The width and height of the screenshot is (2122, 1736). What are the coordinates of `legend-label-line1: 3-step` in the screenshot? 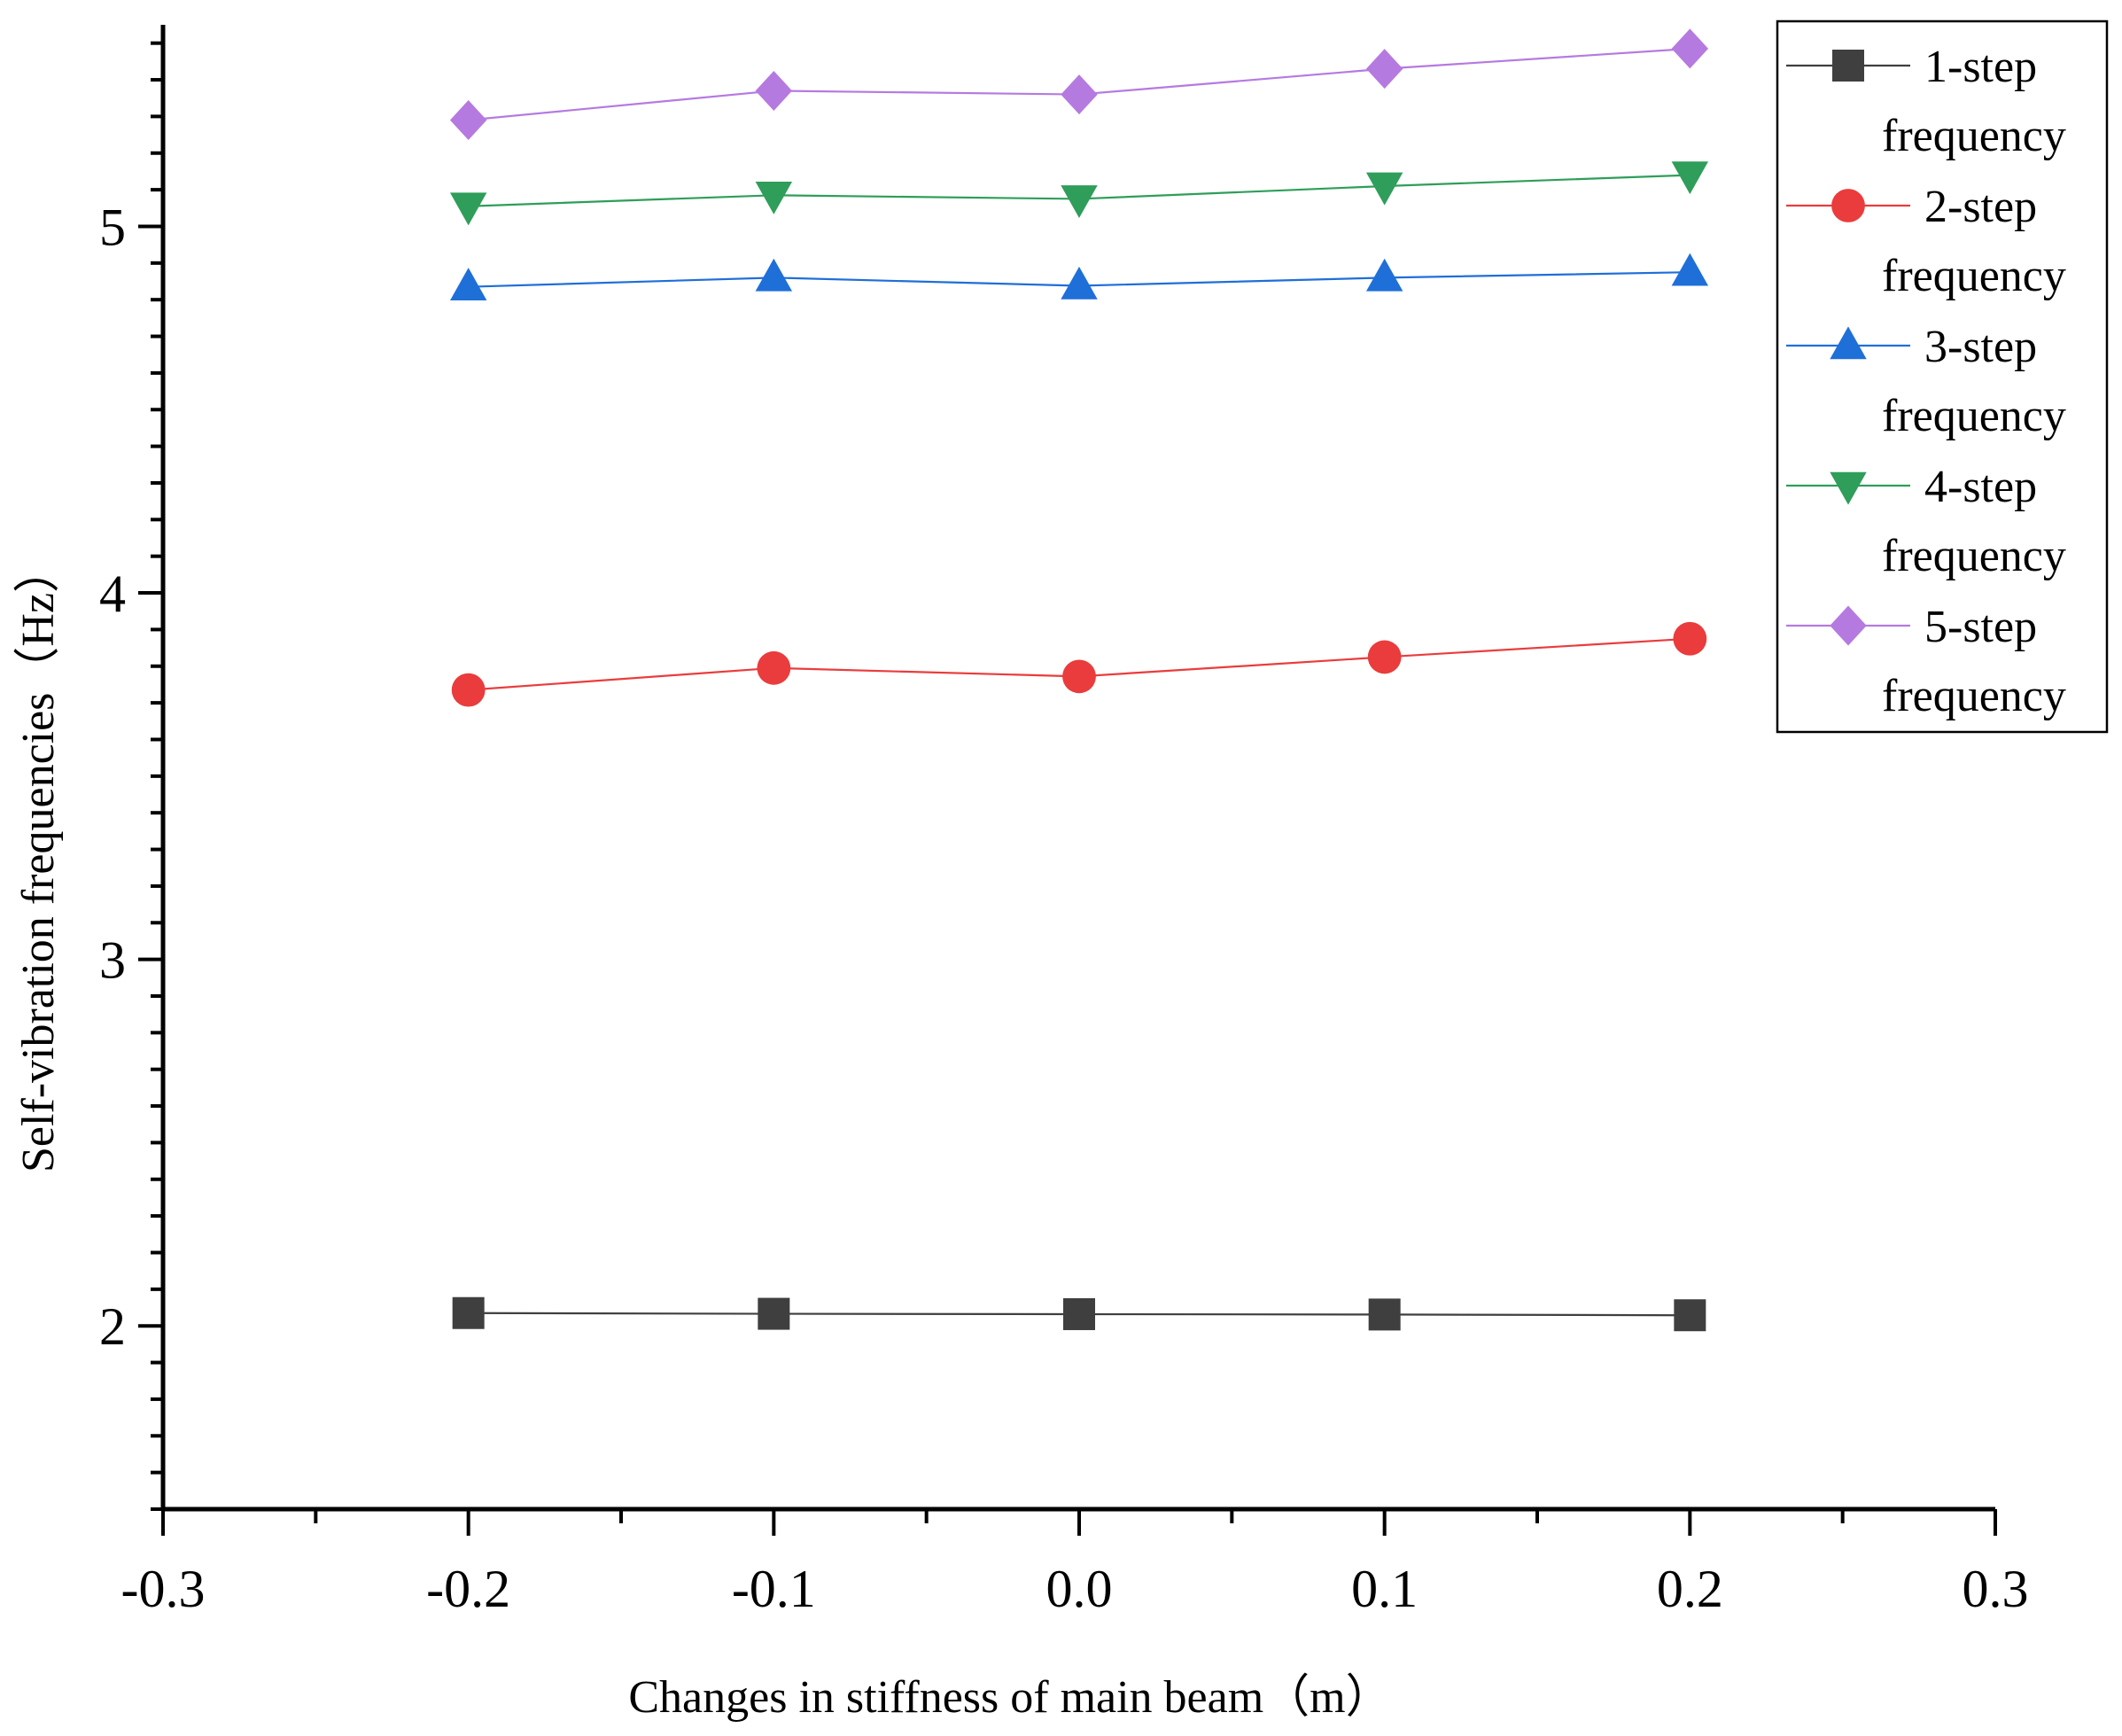 It's located at (1980, 347).